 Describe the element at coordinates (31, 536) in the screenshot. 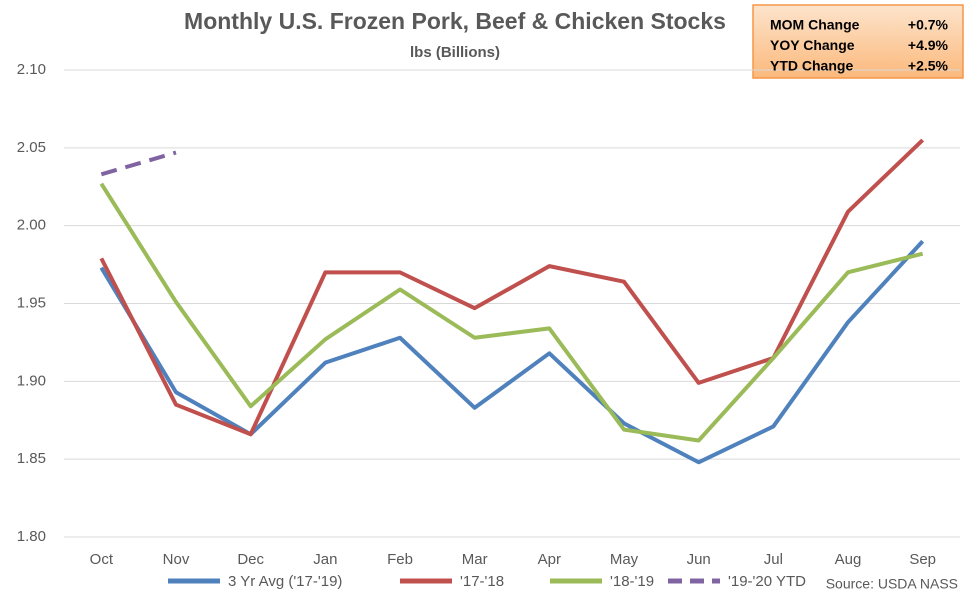

I see `y-tick-label: 1.80` at that location.